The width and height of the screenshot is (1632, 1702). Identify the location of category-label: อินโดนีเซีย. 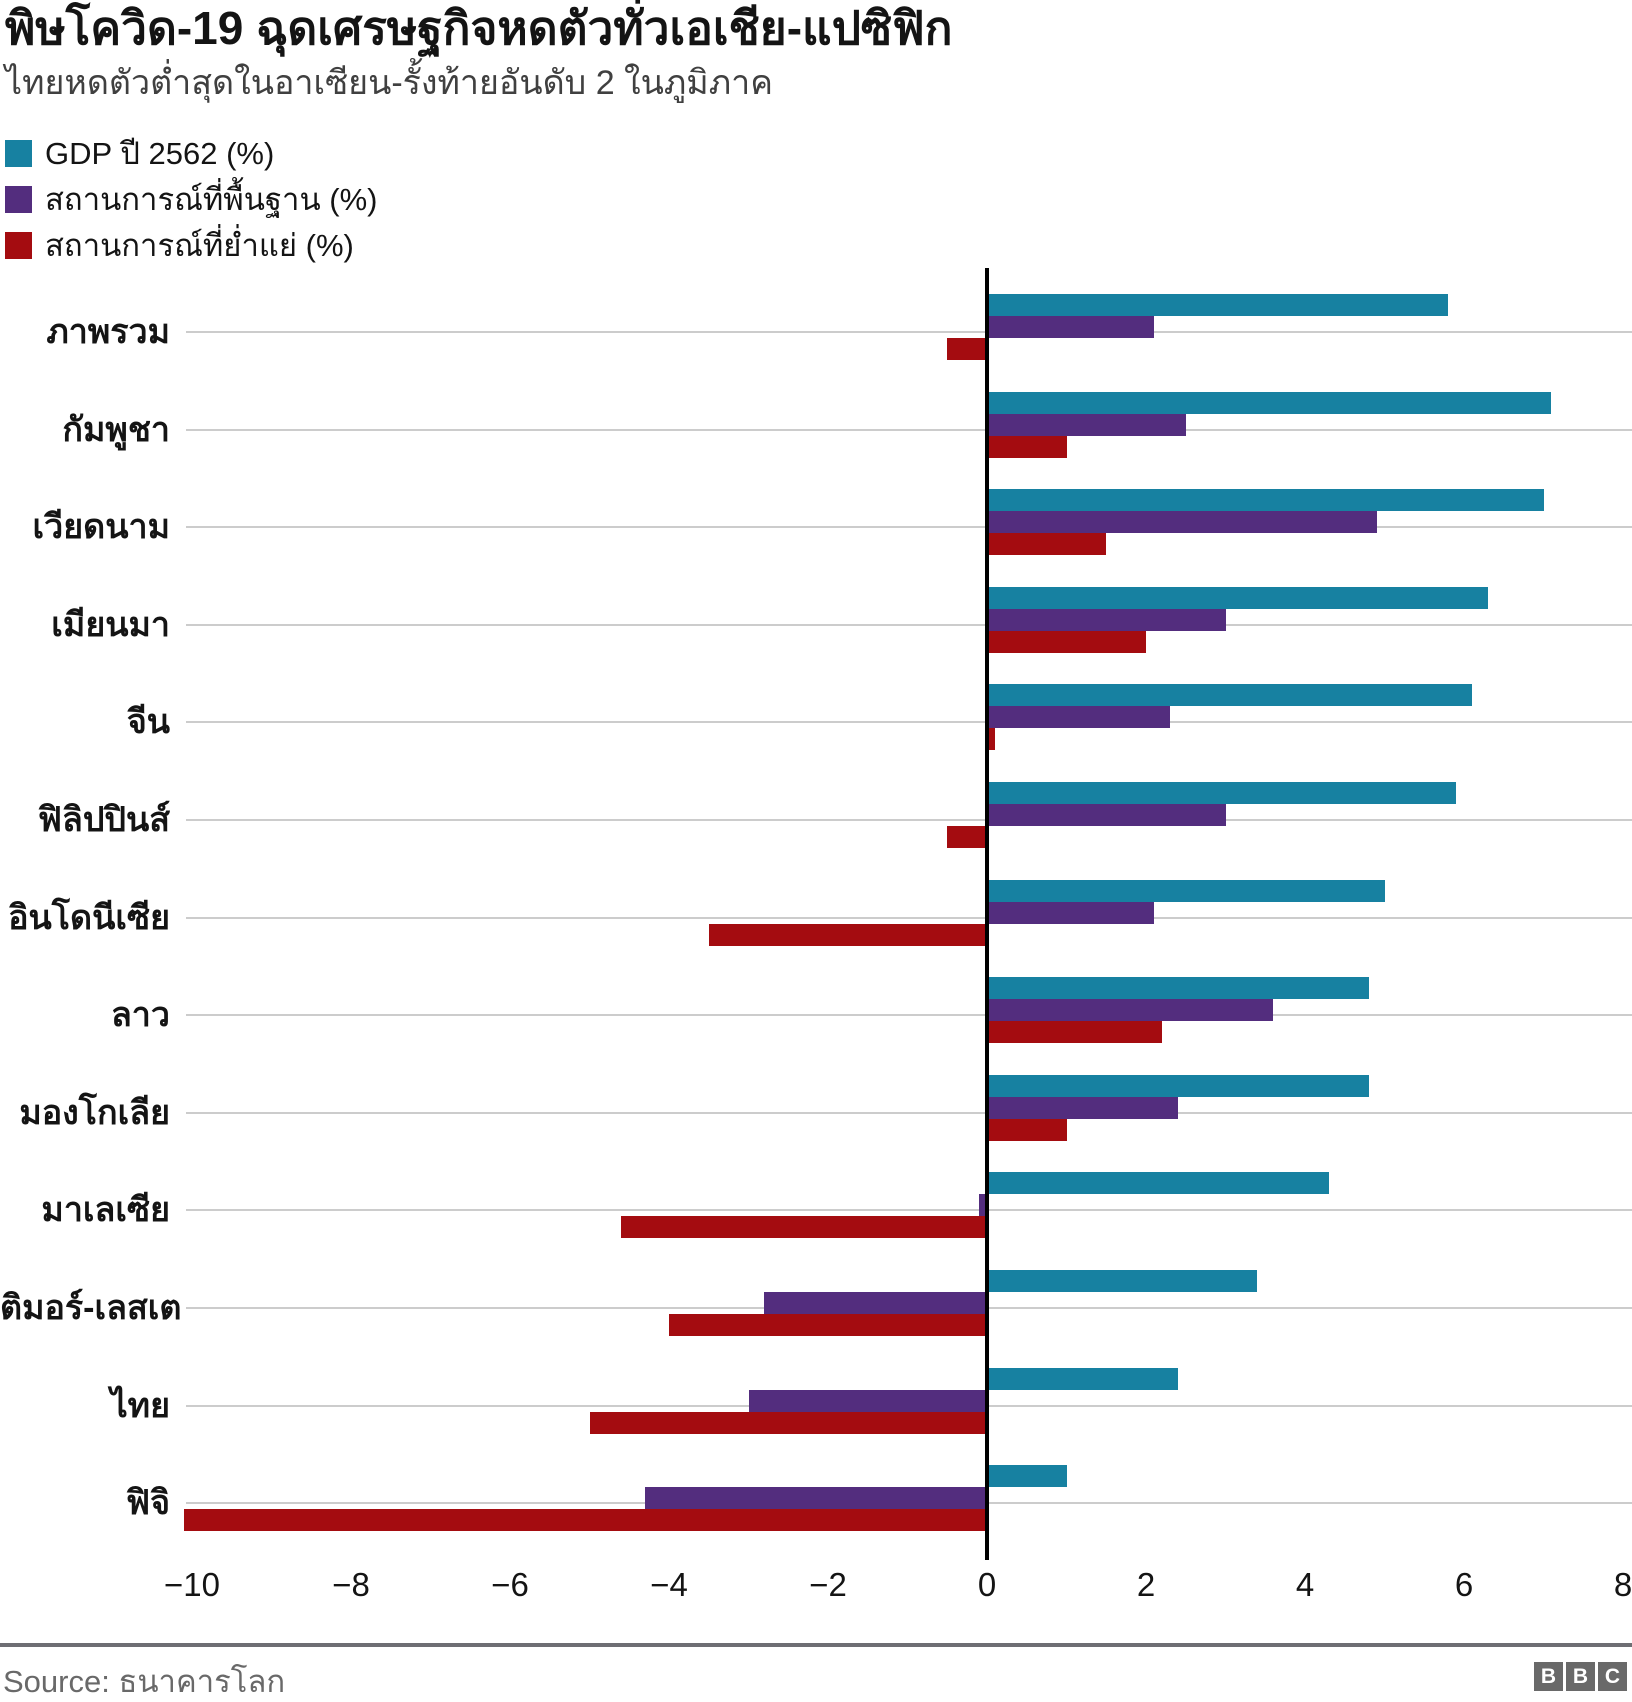
(89, 917).